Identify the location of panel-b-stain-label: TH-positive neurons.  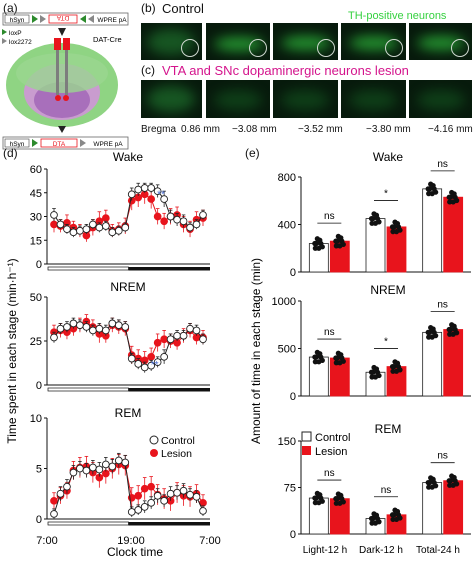
(397, 16).